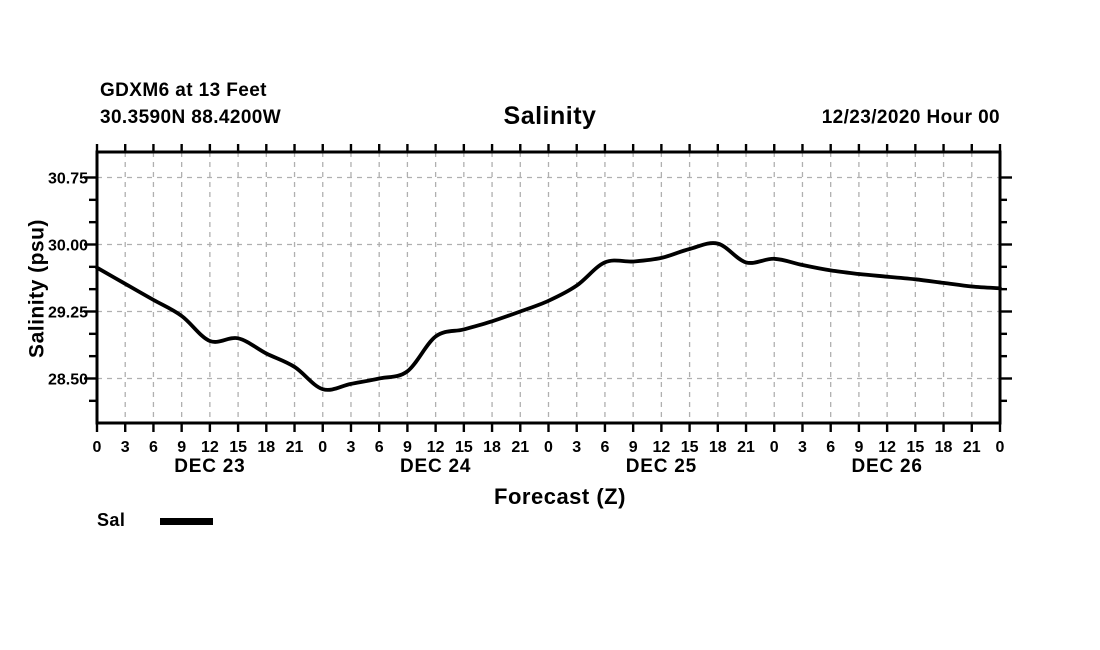 This screenshot has width=1100, height=650. Describe the element at coordinates (111, 520) in the screenshot. I see `legend-label: Sal` at that location.